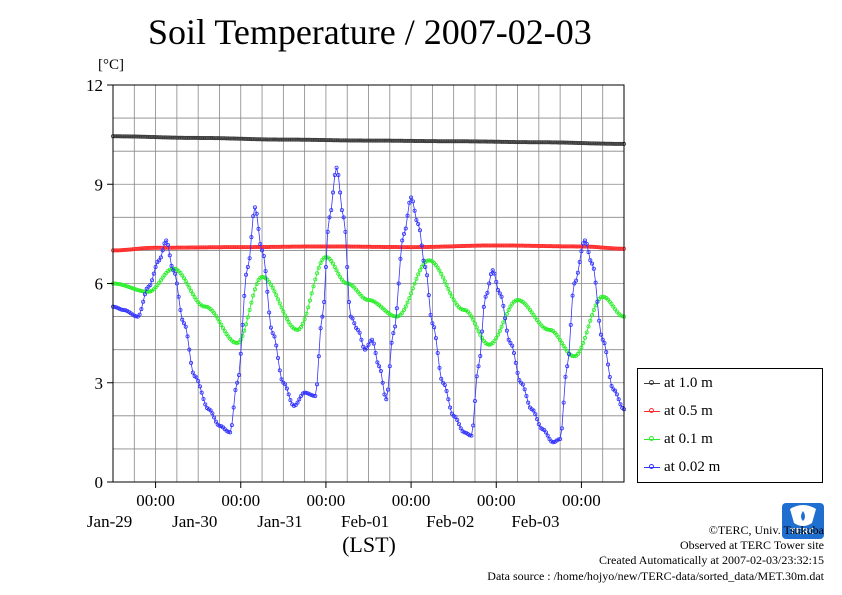 The image size is (842, 595). What do you see at coordinates (688, 382) in the screenshot?
I see `legend-label: at 1.0 m` at bounding box center [688, 382].